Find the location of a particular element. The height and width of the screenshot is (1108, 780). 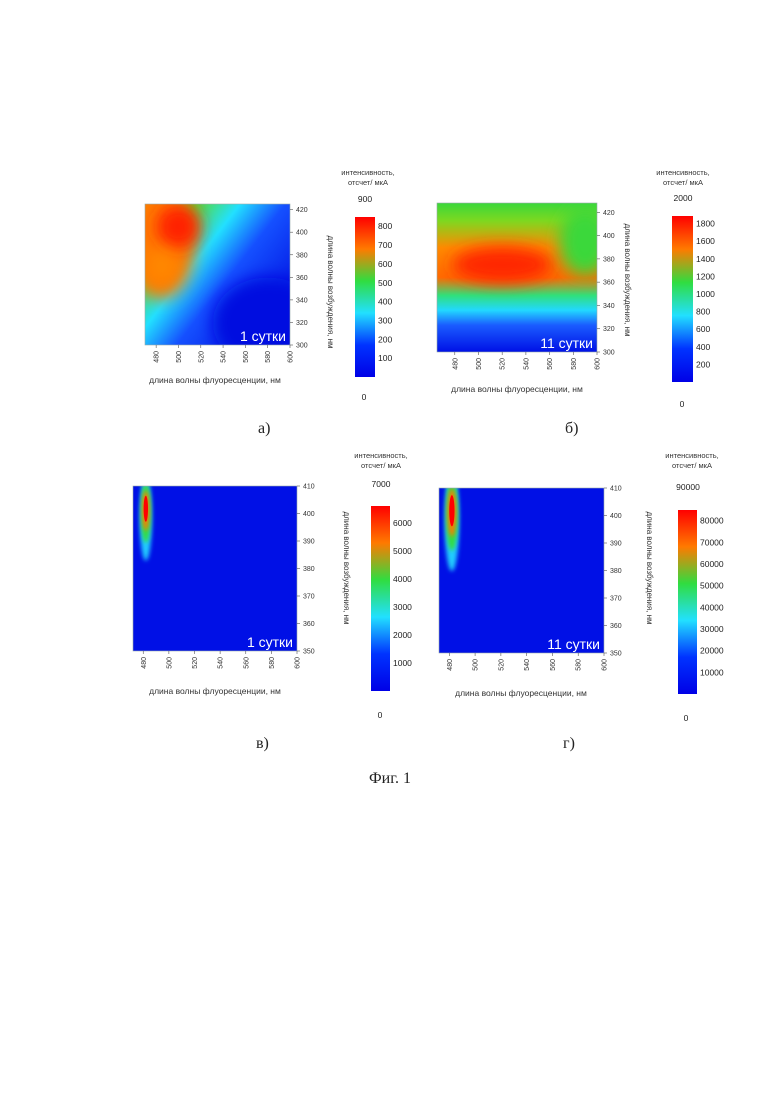

day-stamp: 11 сутки is located at coordinates (573, 644).